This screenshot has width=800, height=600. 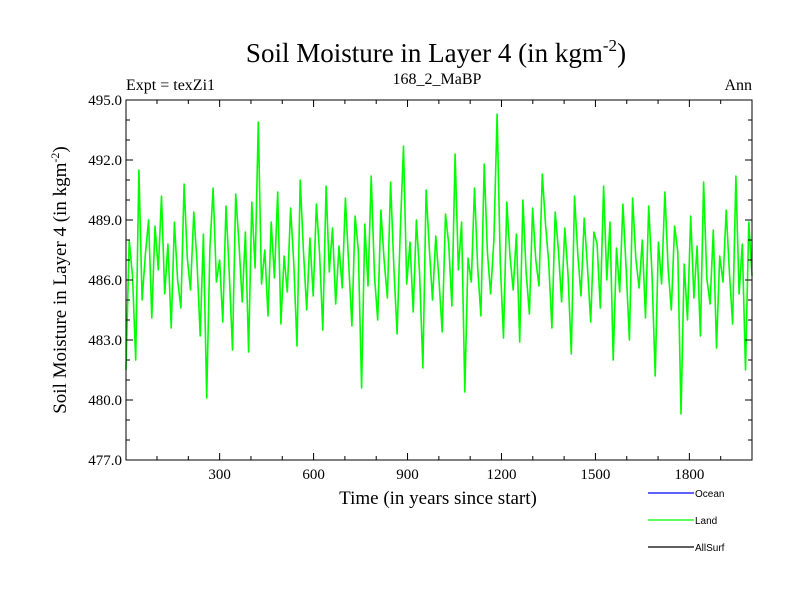 I want to click on x-tick-label: 1500, so click(x=595, y=475).